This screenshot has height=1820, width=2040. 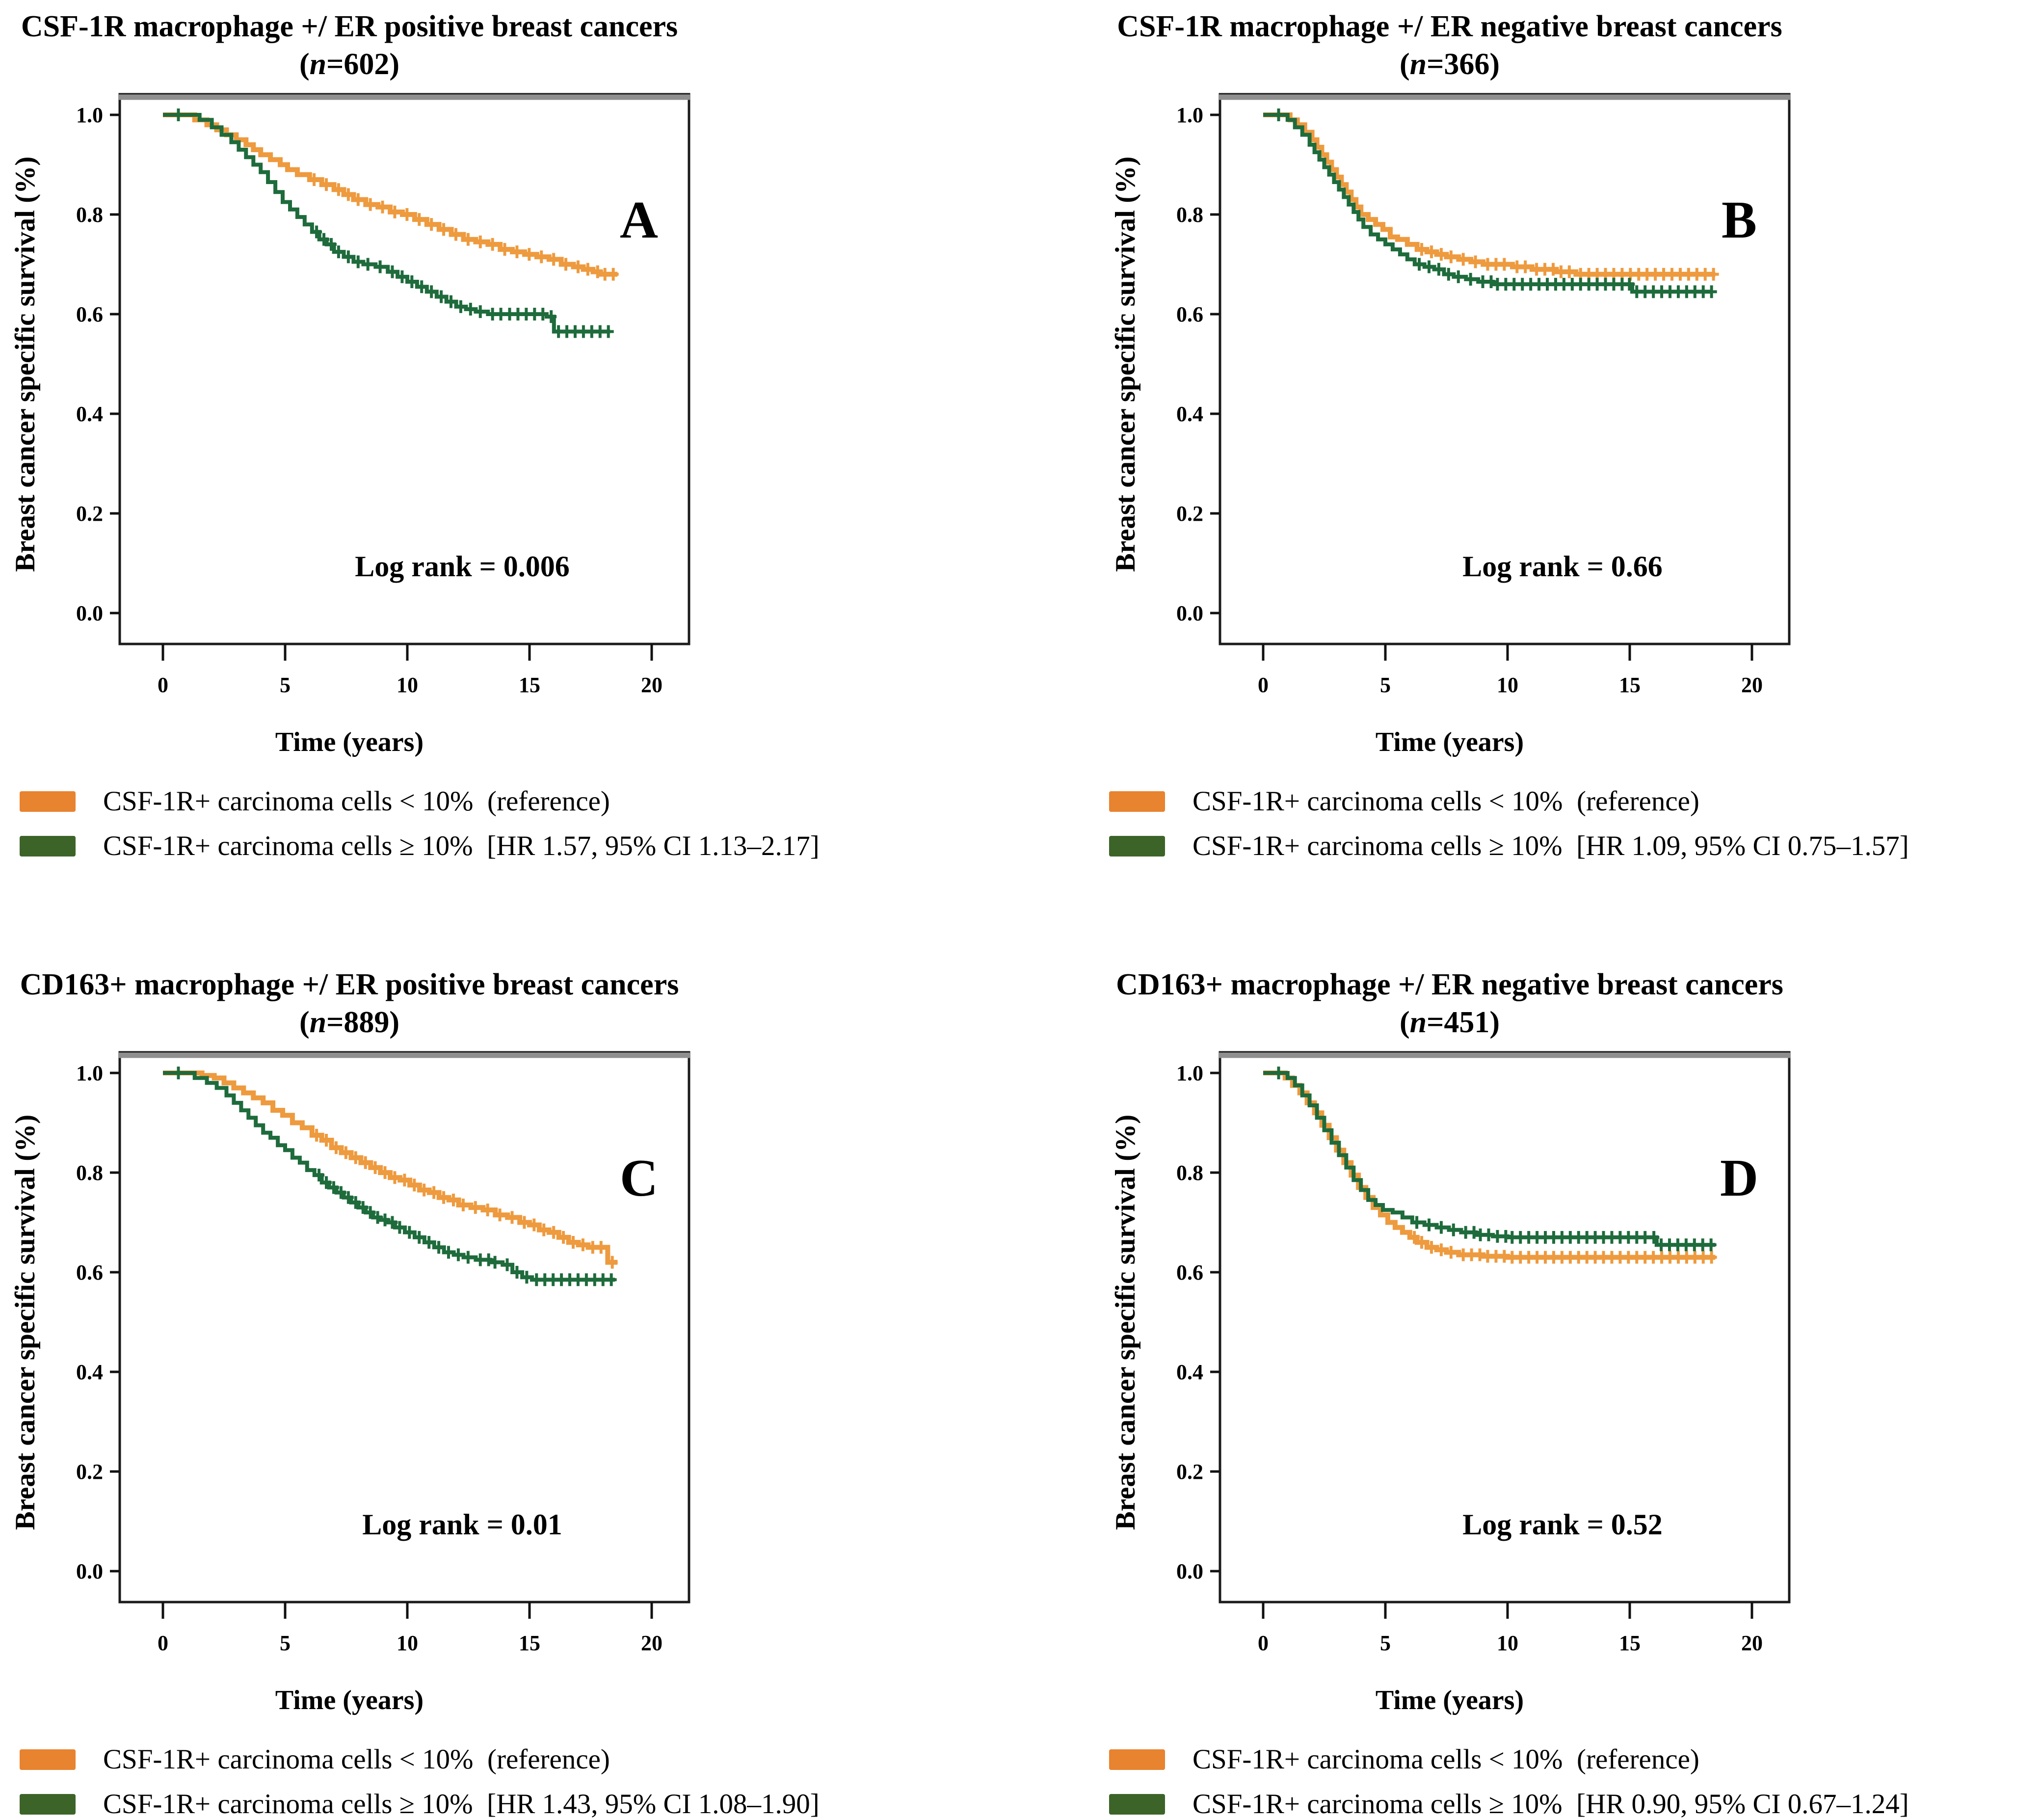 What do you see at coordinates (462, 566) in the screenshot?
I see `log-rank-annotation: Log rank = 0.006` at bounding box center [462, 566].